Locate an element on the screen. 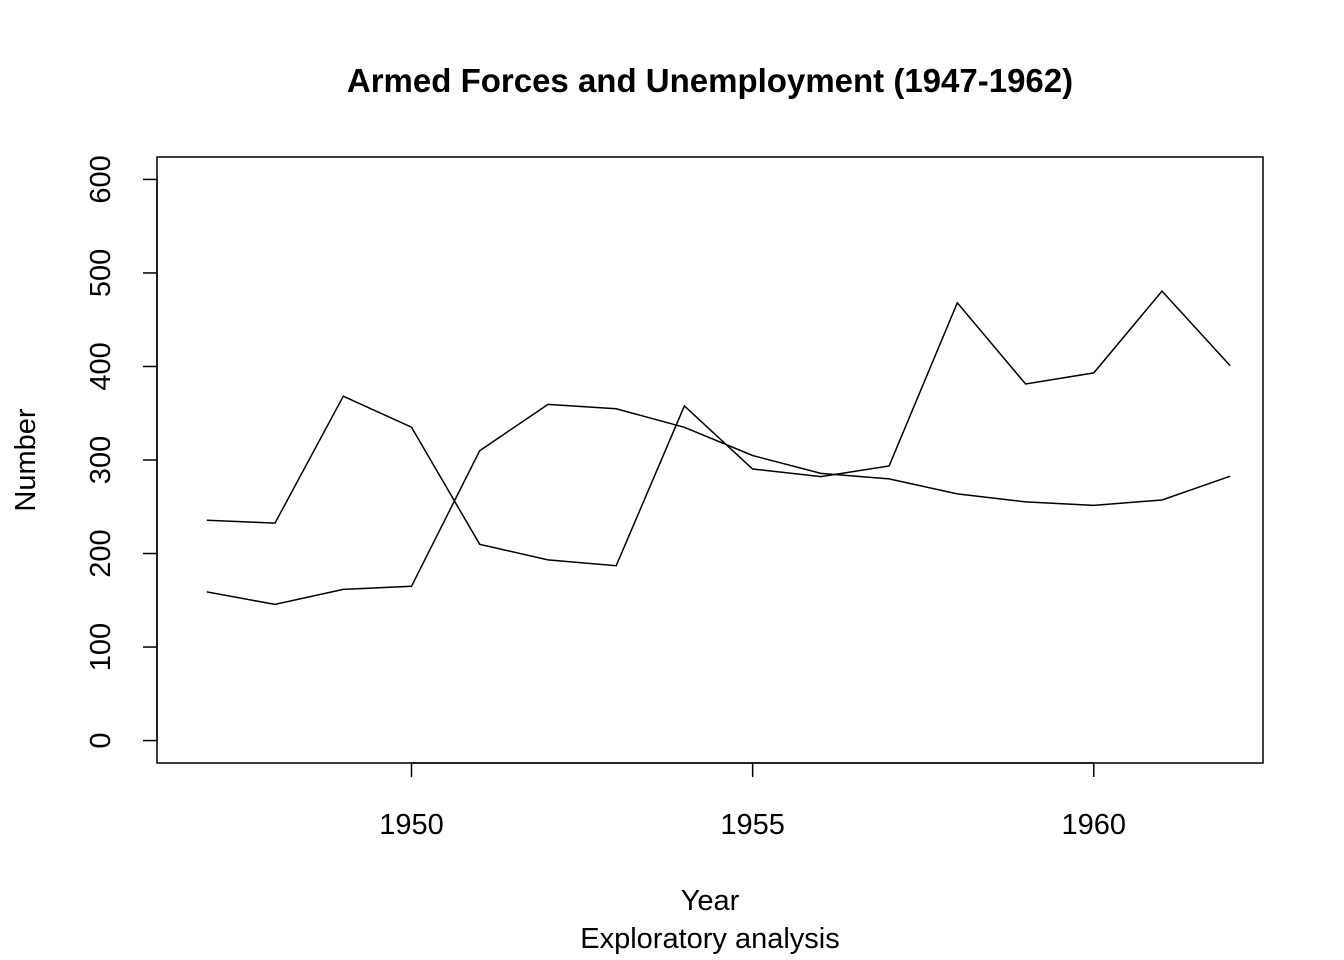  x-tick-label: 1950 is located at coordinates (411, 825).